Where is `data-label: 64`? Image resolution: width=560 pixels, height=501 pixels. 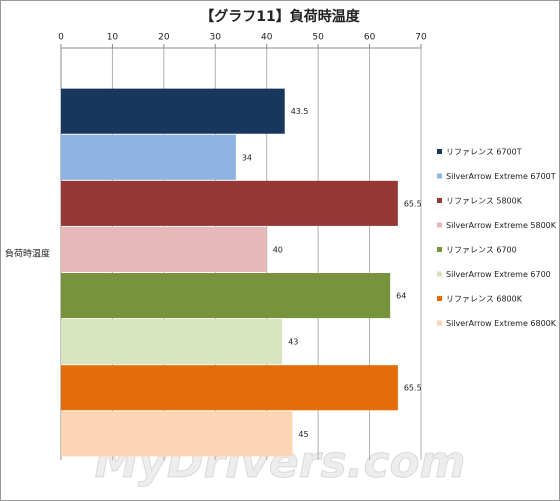
data-label: 64 is located at coordinates (401, 296).